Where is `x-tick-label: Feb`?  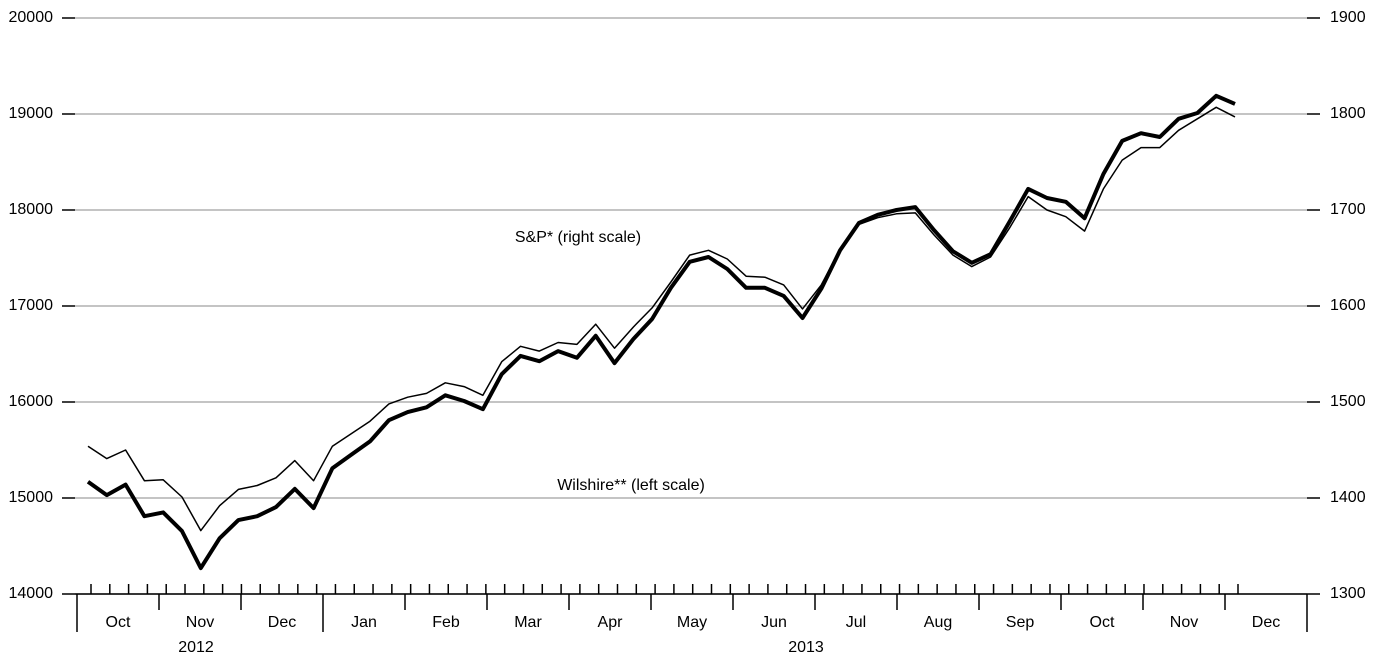
x-tick-label: Feb is located at coordinates (446, 622).